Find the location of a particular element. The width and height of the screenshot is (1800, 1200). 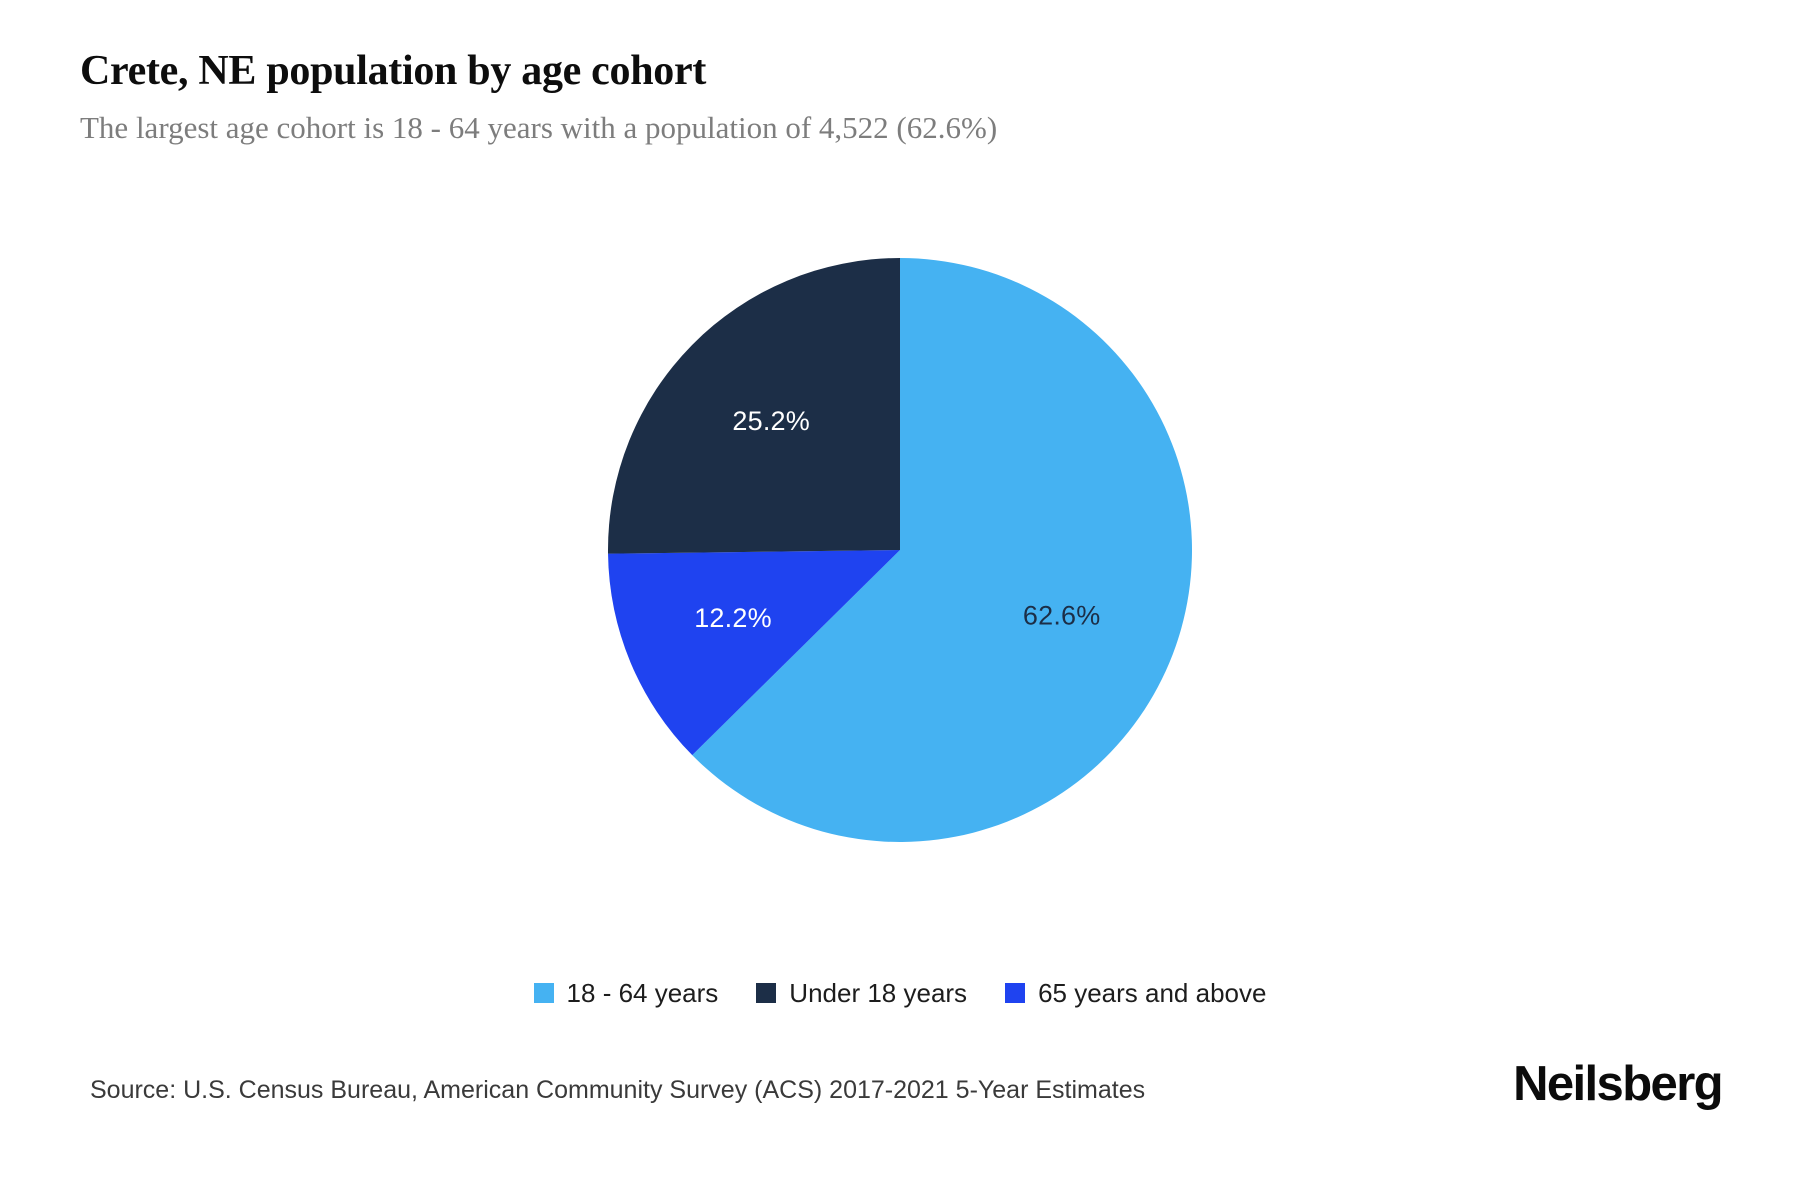

pie-slice-label-18-64-years: 62.6% is located at coordinates (1062, 616).